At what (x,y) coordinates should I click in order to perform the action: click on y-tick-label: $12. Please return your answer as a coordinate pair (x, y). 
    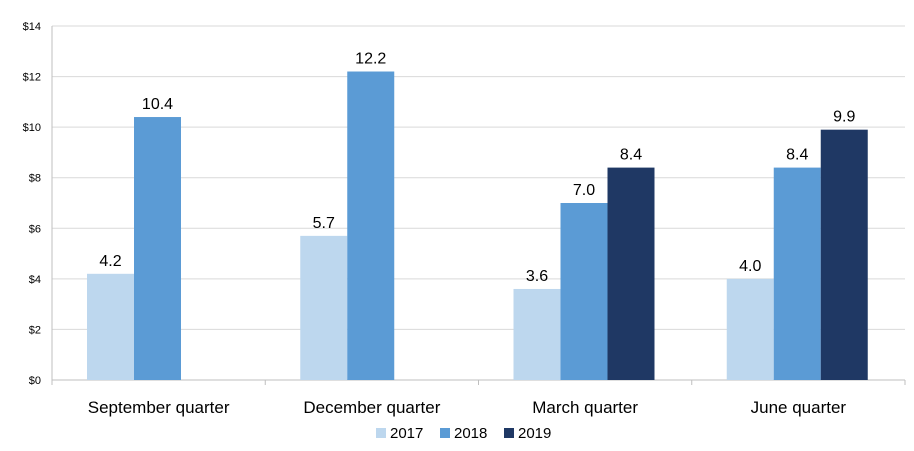
    Looking at the image, I should click on (32, 78).